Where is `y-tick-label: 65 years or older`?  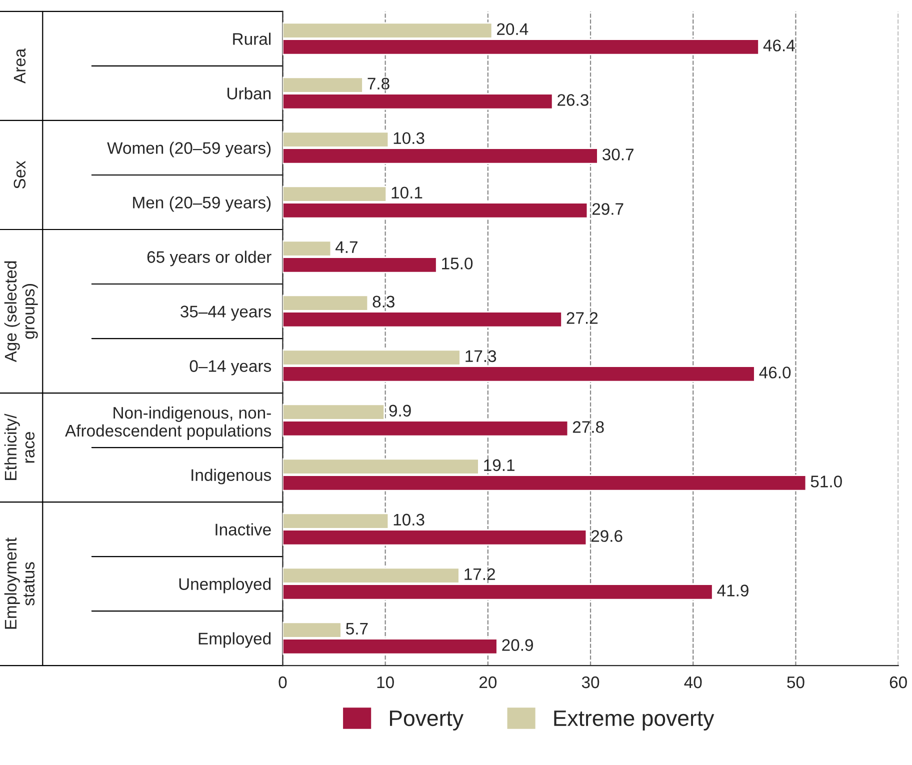
y-tick-label: 65 years or older is located at coordinates (209, 258).